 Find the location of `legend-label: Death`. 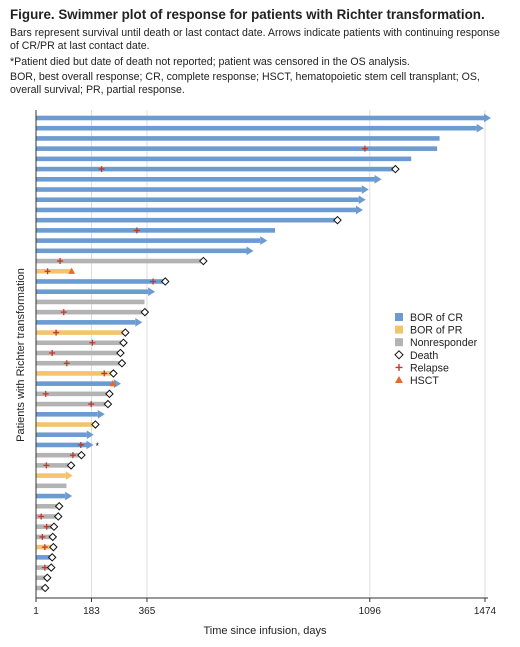

legend-label: Death is located at coordinates (424, 356).